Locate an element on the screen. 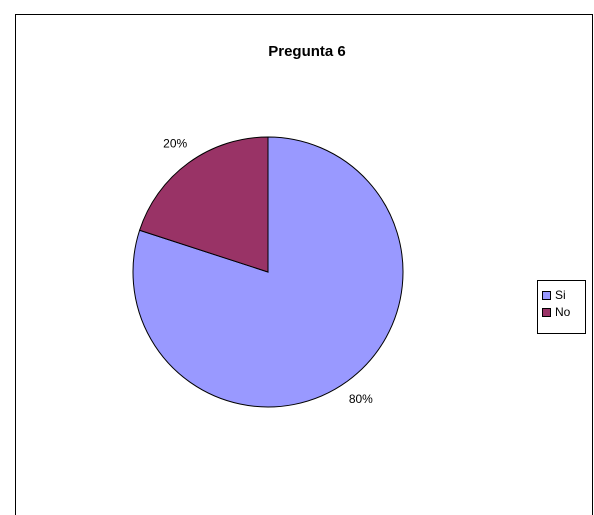  legend-label: Si is located at coordinates (560, 295).